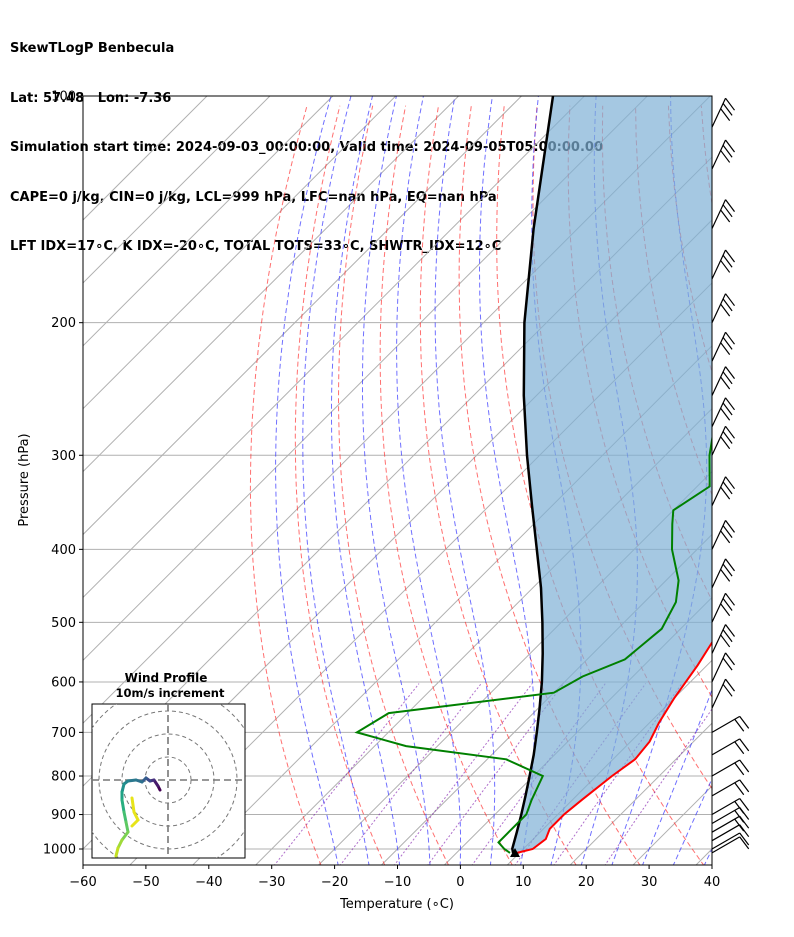 This screenshot has height=937, width=794. I want to click on y-tick-label: 500, so click(63, 623).